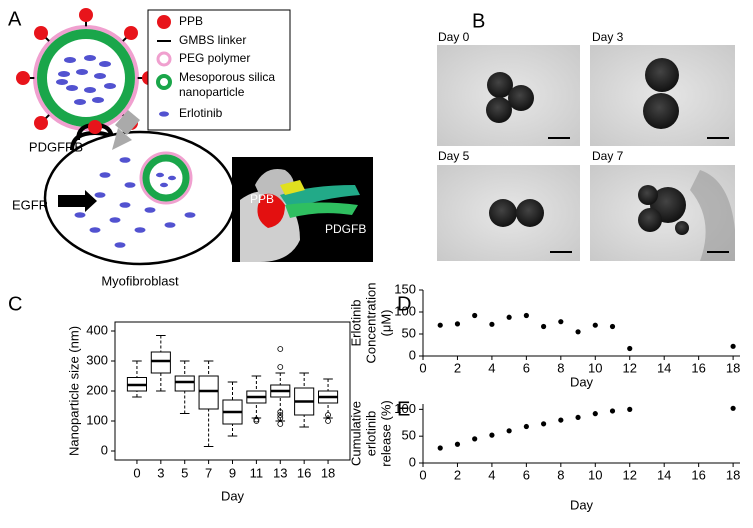  I want to click on x-tick-label: 7, so click(208, 472).